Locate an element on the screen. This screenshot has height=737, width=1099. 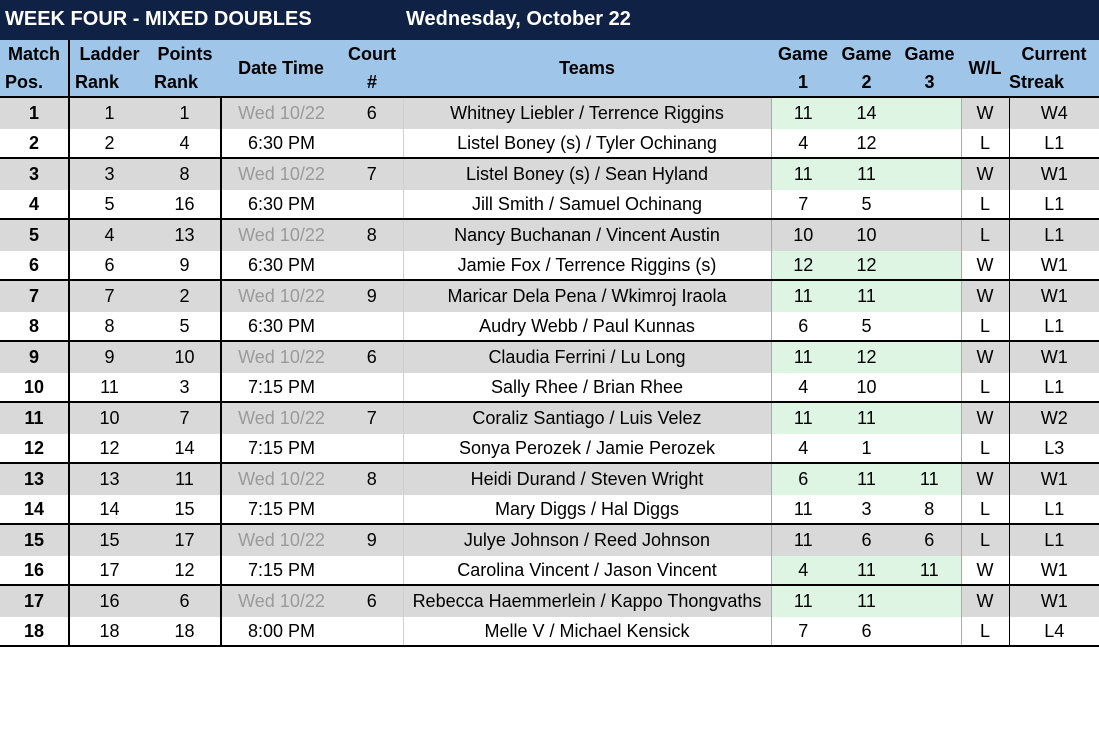
header-points-rank: Points is located at coordinates (185, 54).